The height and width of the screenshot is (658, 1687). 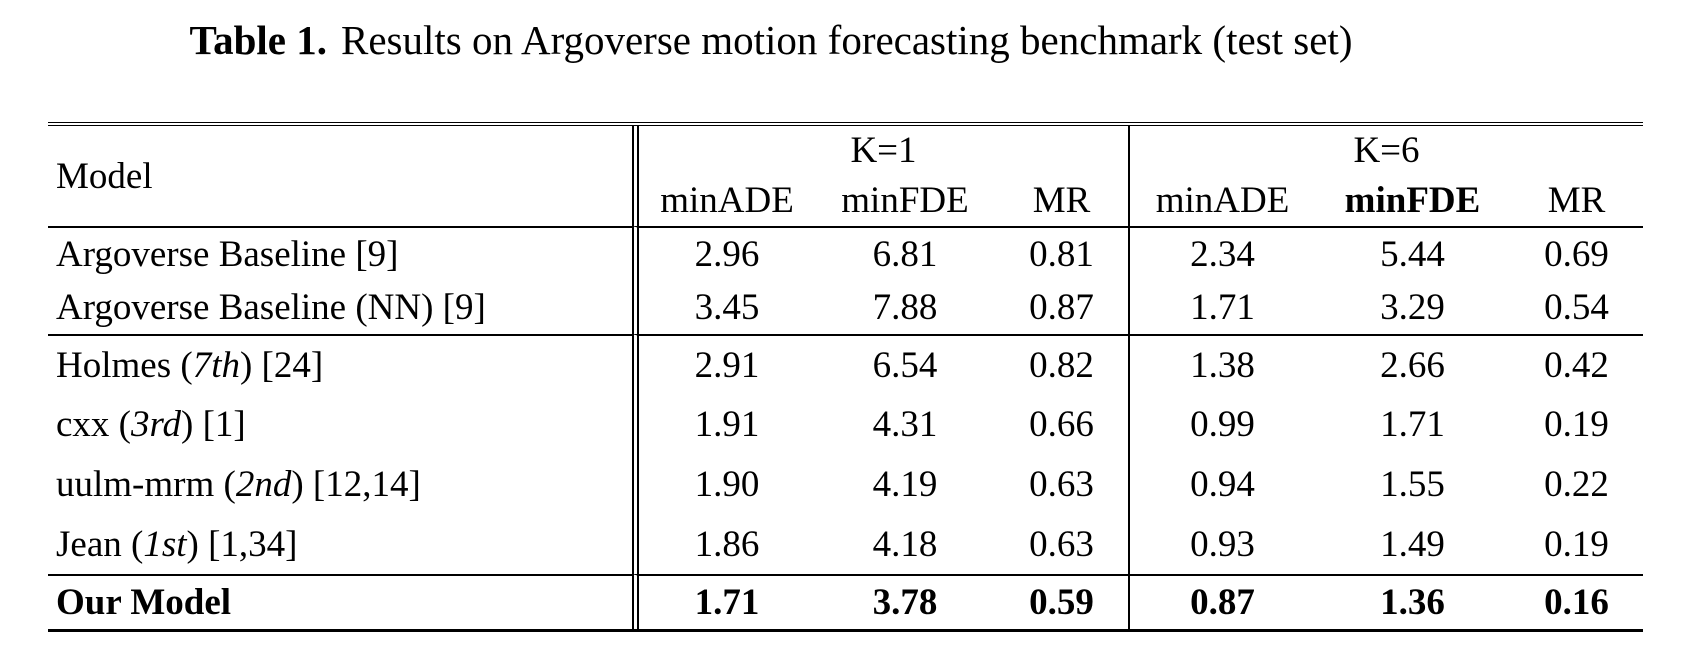 I want to click on cell-k6-minade: 0.99, so click(x=1221, y=424).